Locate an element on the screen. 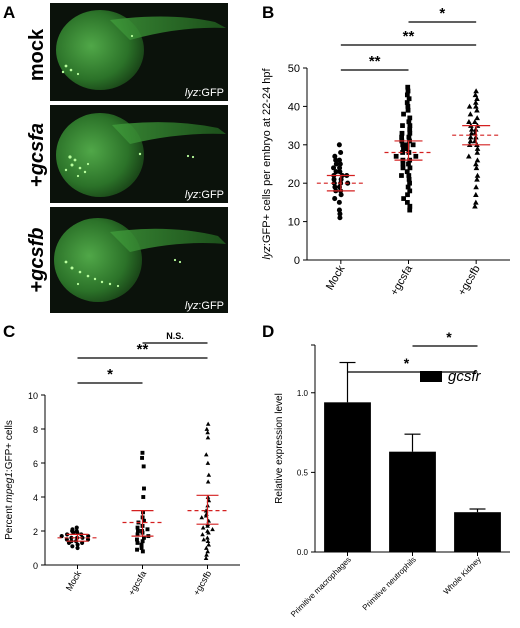 The image size is (520, 628). x-tick-label: Whole Kidney is located at coordinates (462, 575).